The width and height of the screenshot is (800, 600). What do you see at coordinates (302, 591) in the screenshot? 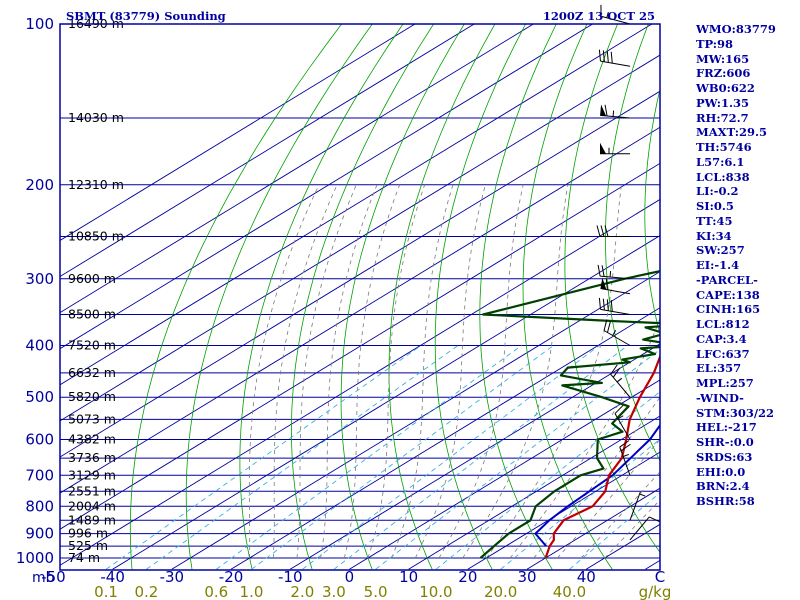
I see `mixing-ratio-label: 2.0` at bounding box center [302, 591].